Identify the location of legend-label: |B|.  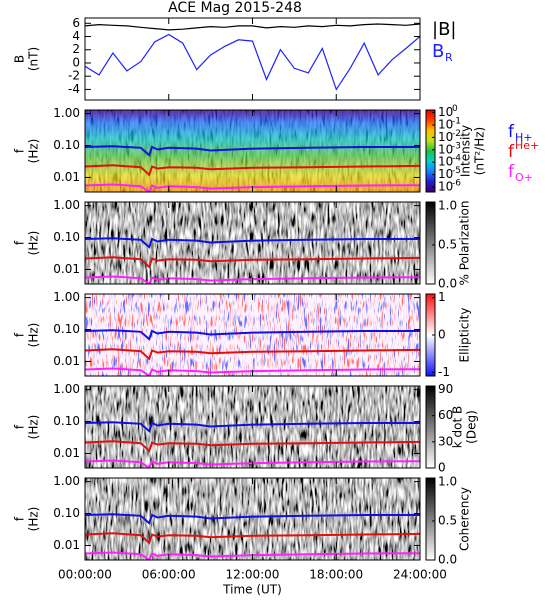
(444, 29).